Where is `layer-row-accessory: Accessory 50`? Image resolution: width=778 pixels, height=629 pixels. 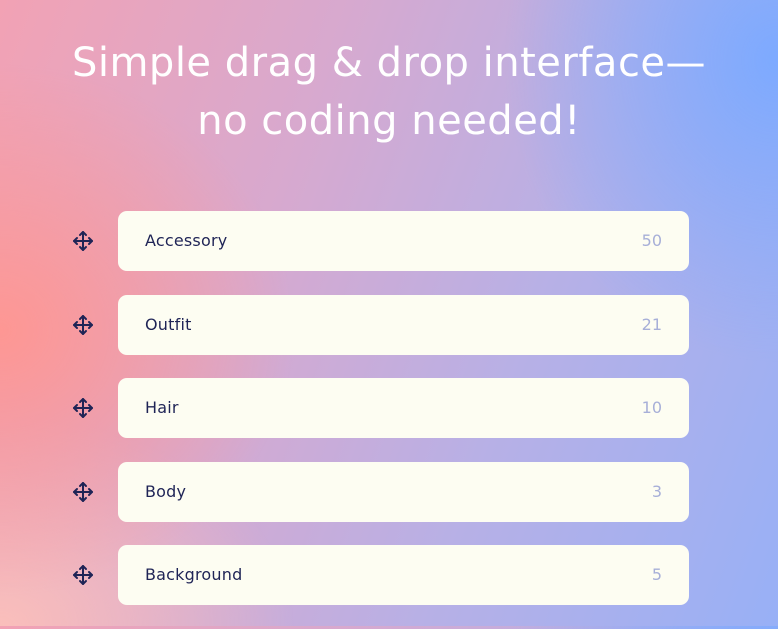
layer-row-accessory: Accessory 50 is located at coordinates (389, 241).